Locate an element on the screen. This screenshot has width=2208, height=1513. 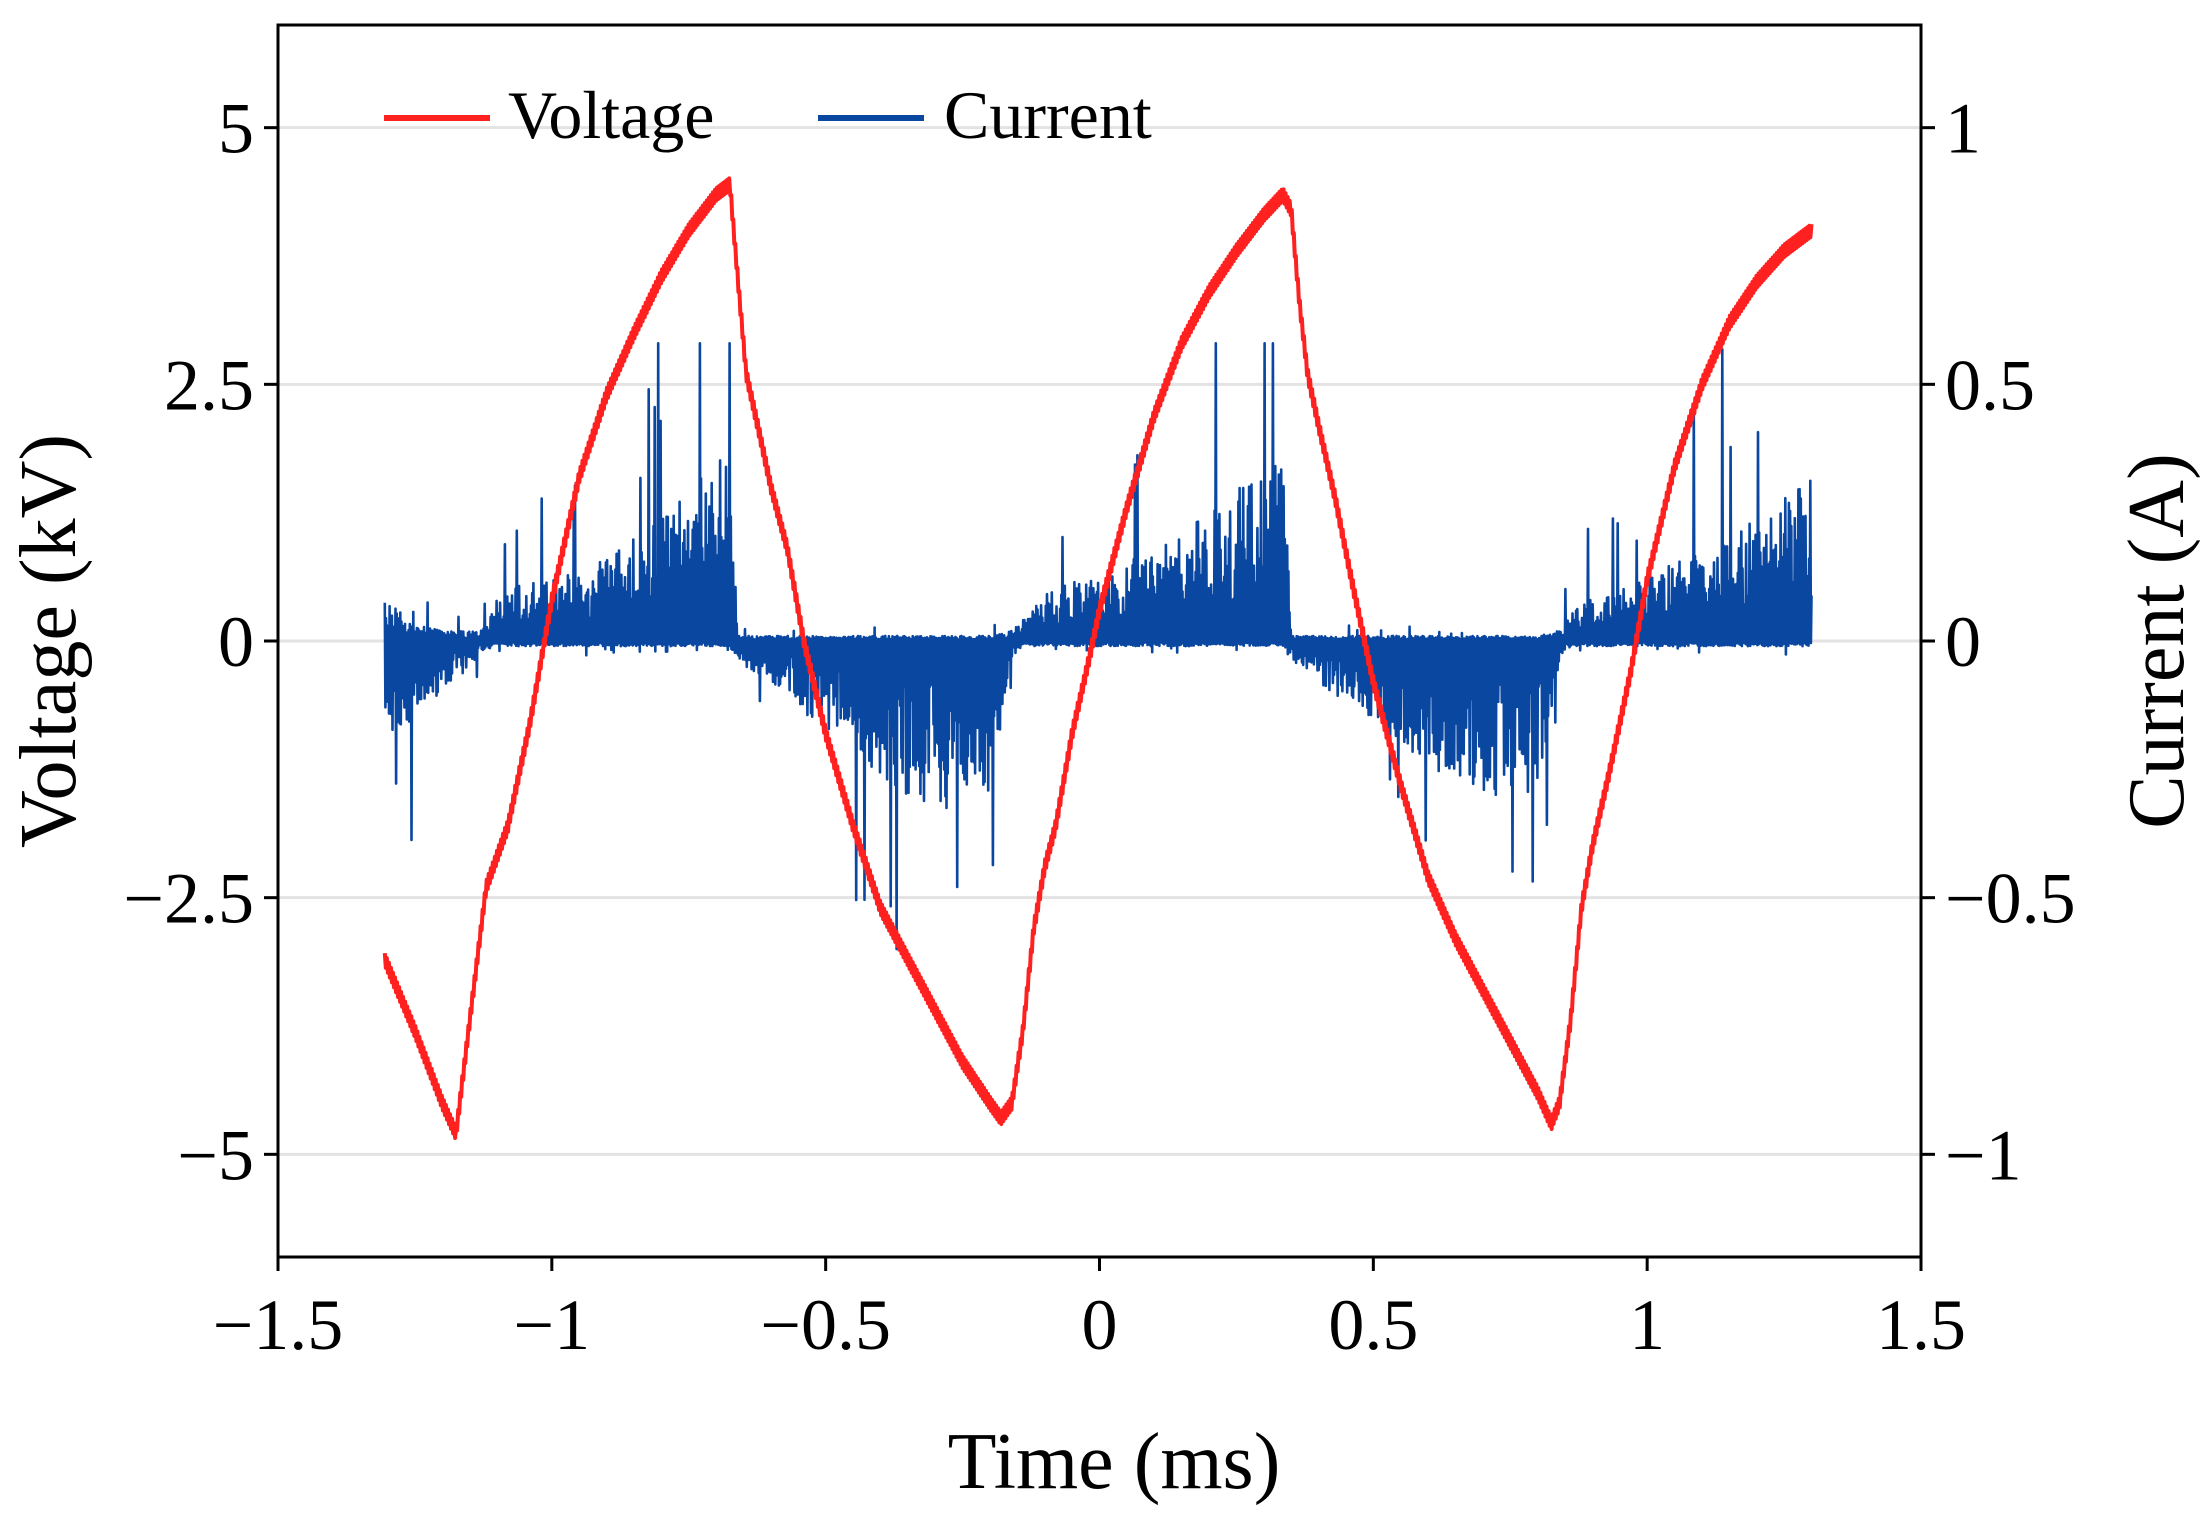
y2-tick-label: −0.5 is located at coordinates (2010, 899).